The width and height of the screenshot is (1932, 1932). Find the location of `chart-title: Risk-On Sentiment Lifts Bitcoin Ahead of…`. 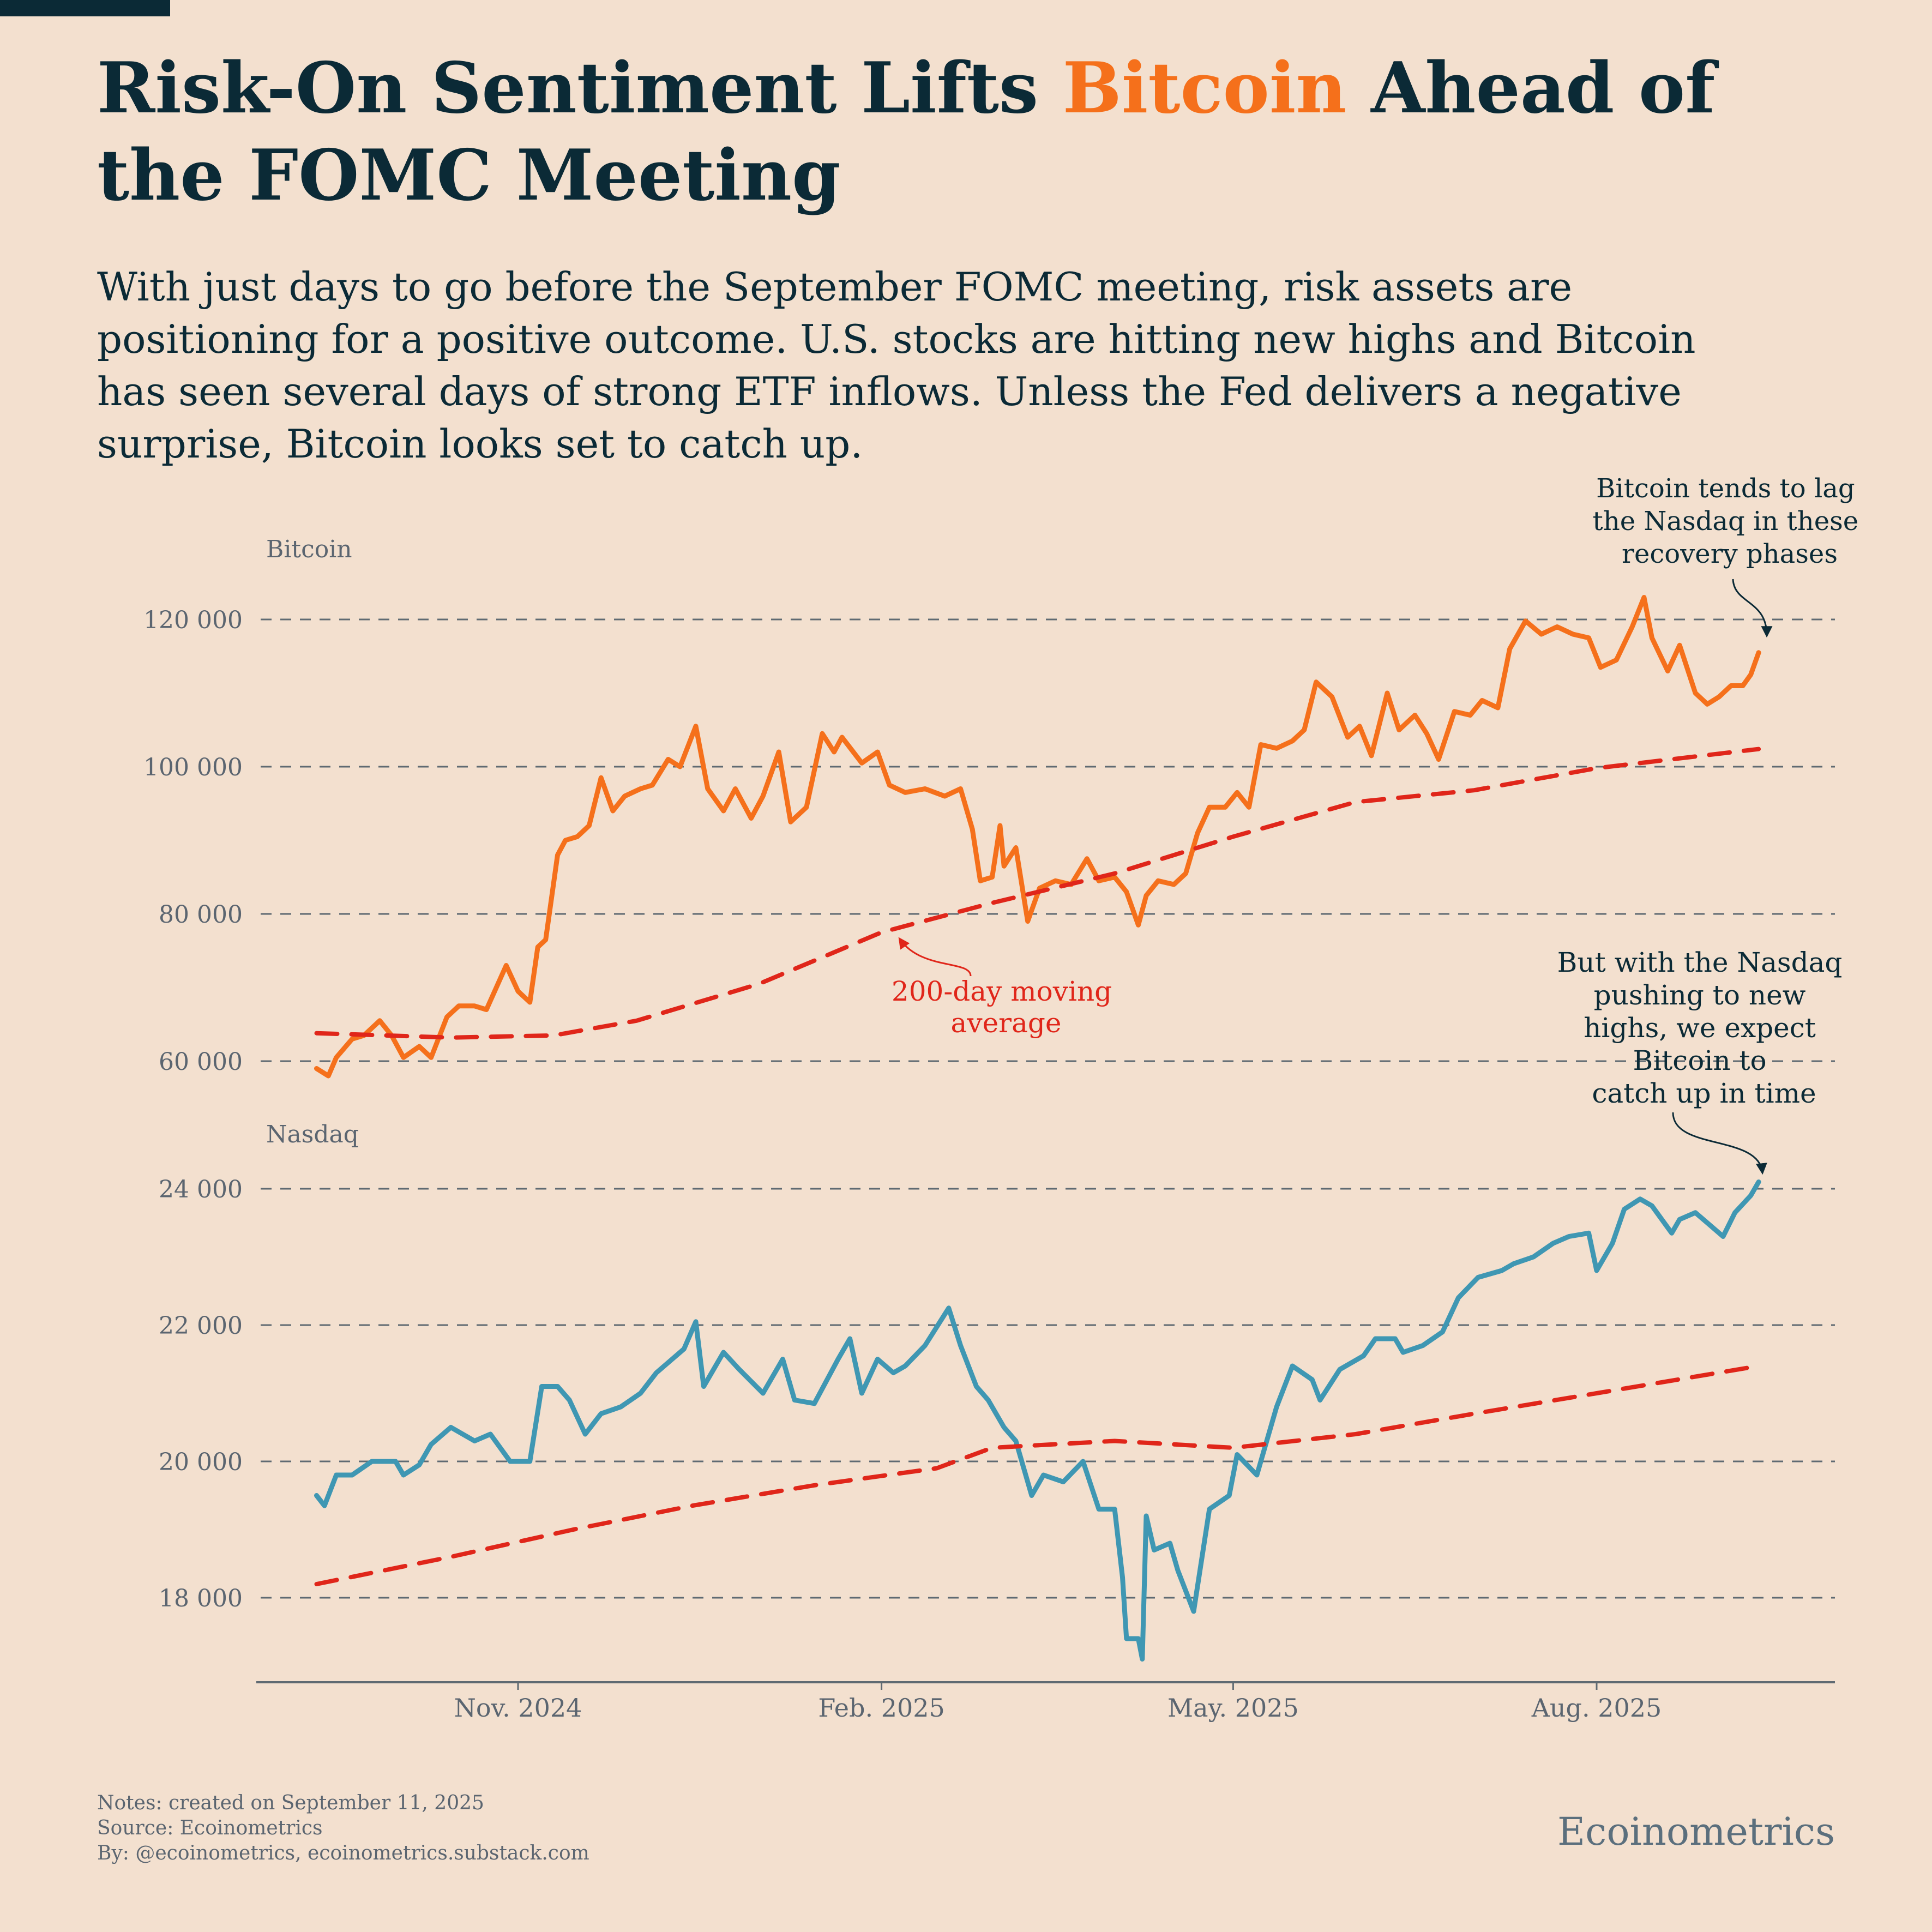

chart-title: Risk-On Sentiment Lifts Bitcoin Ahead of… is located at coordinates (942, 132).